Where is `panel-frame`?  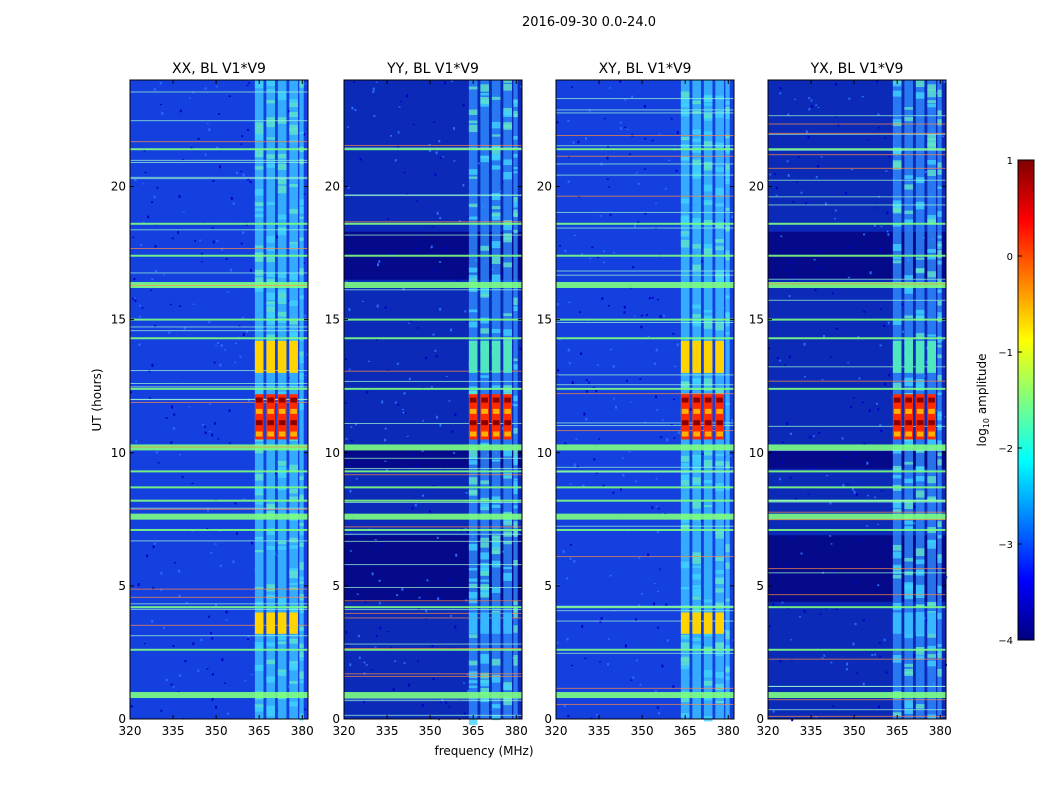
panel-frame is located at coordinates (645, 399).